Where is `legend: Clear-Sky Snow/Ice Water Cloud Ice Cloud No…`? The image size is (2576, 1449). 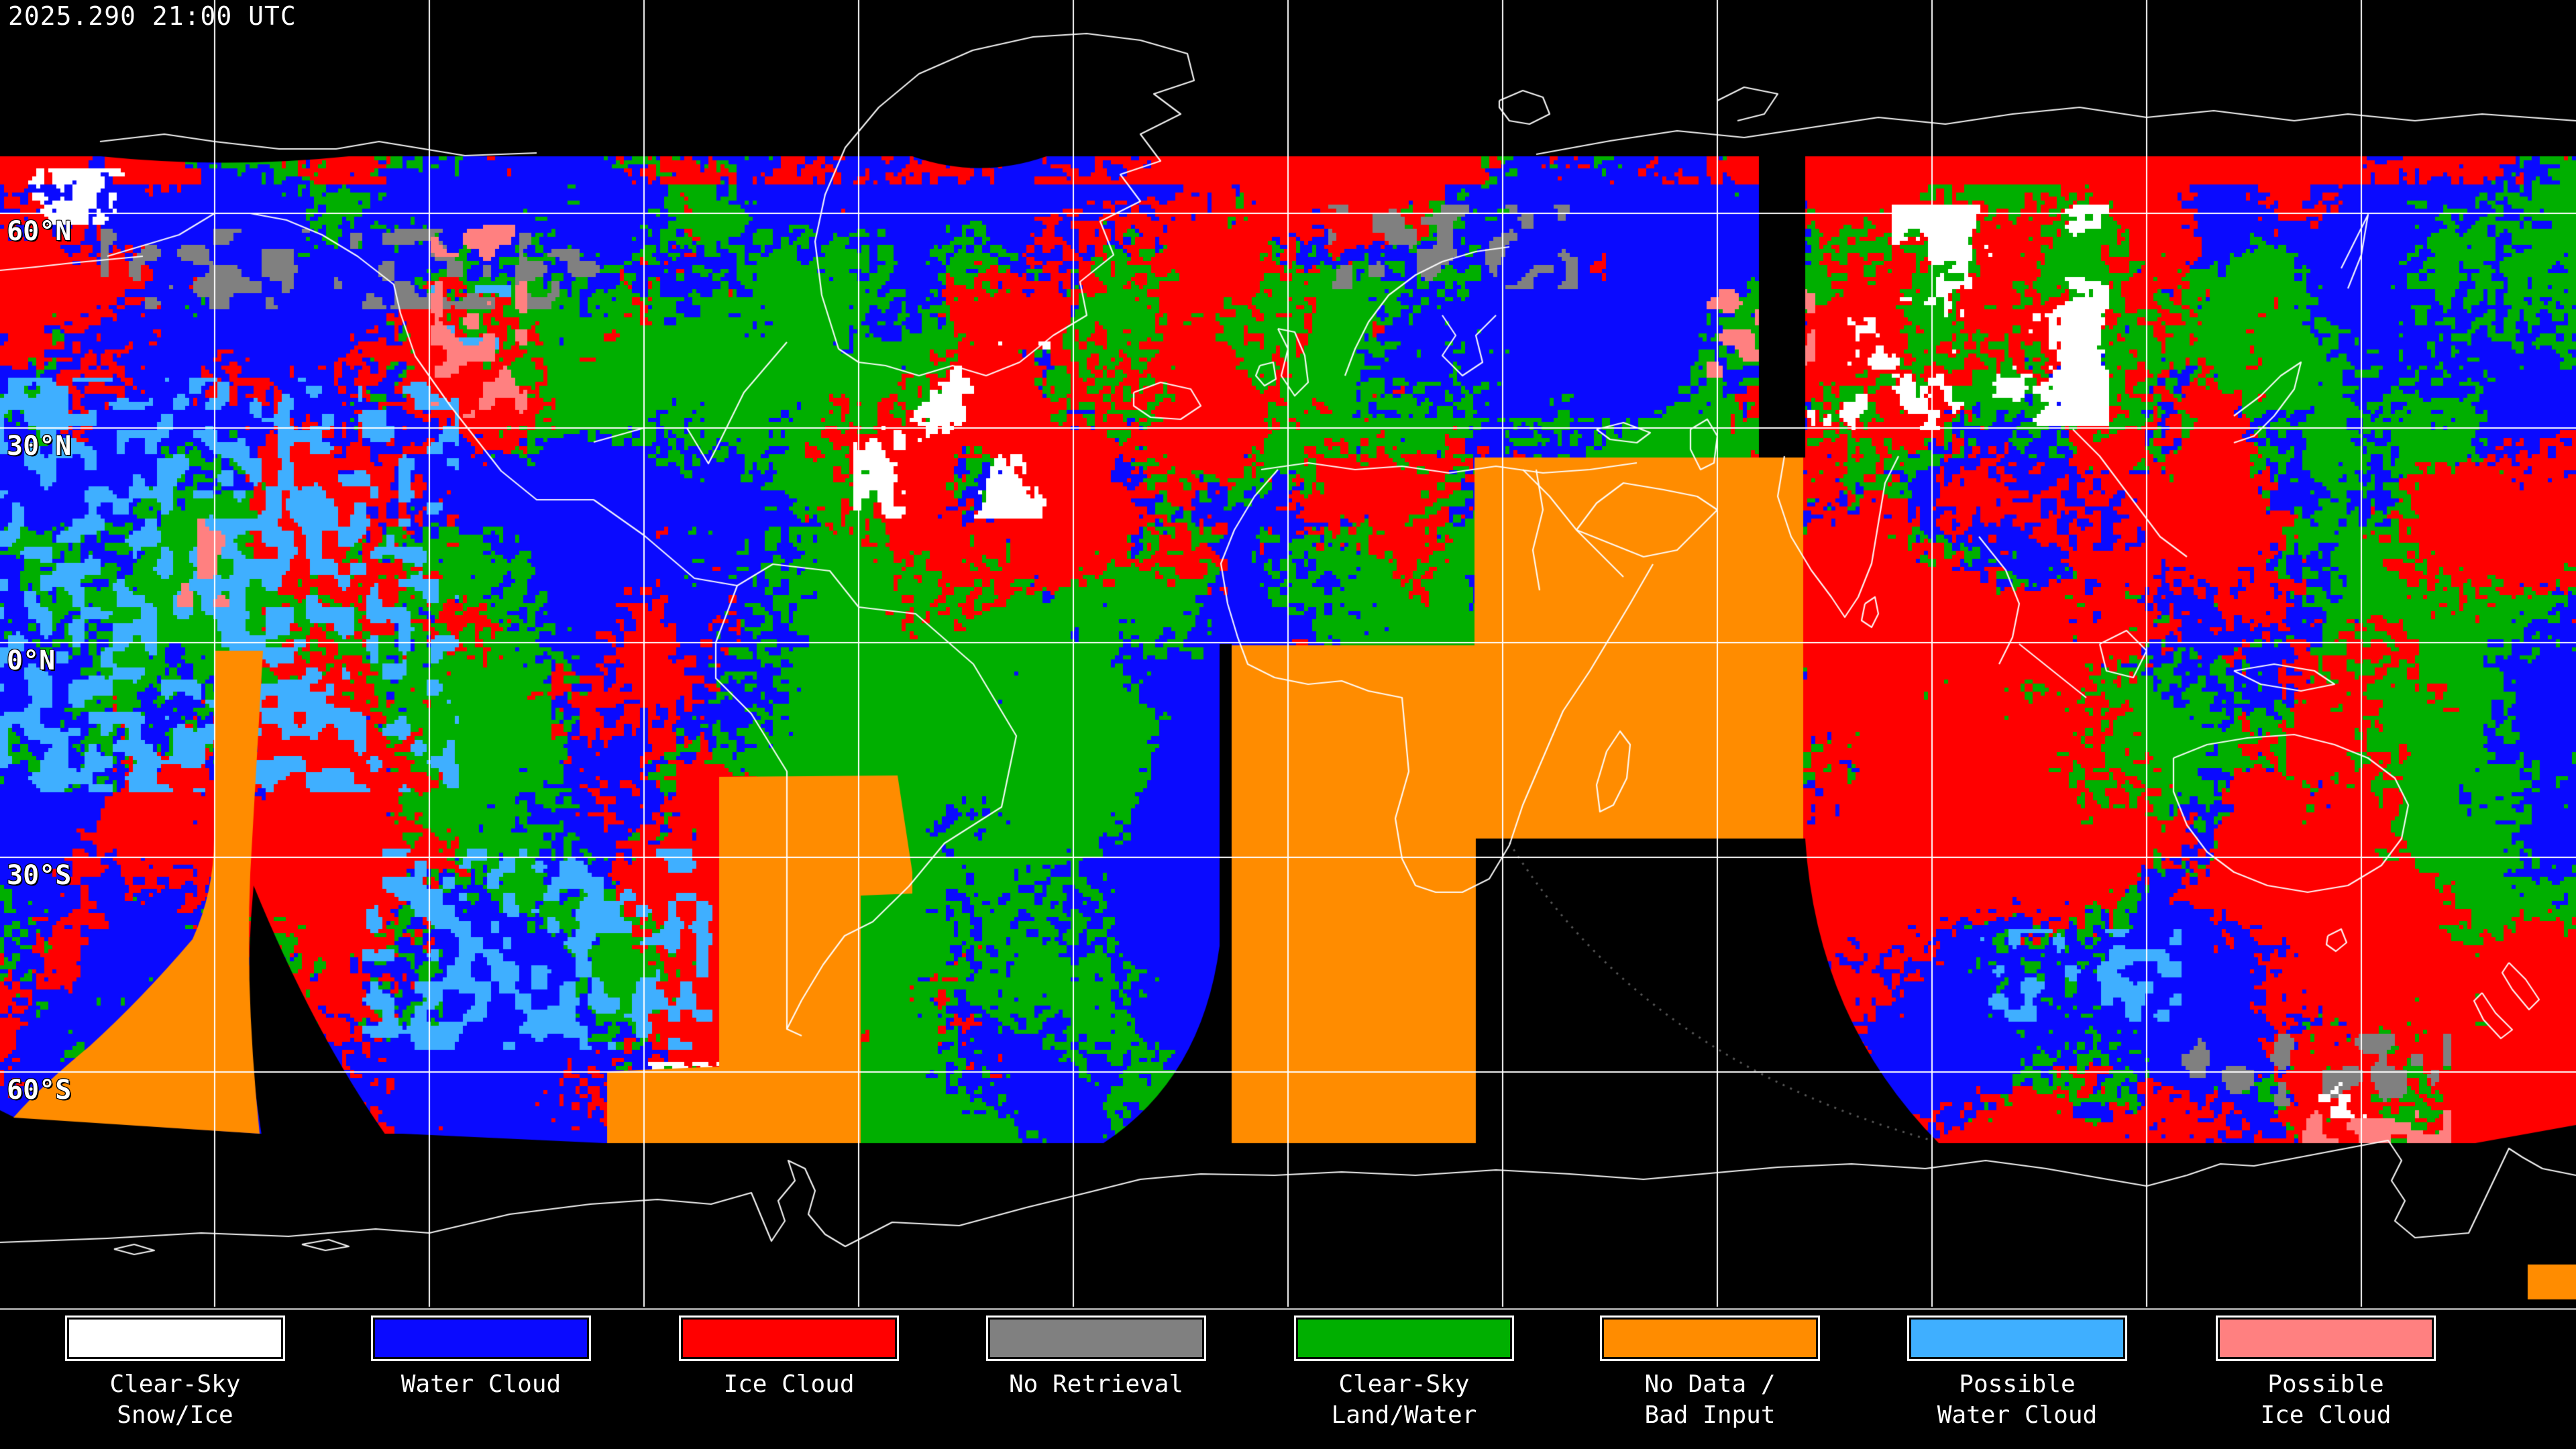
legend: Clear-Sky Snow/Ice Water Cloud Ice Cloud No… is located at coordinates (1288, 1378).